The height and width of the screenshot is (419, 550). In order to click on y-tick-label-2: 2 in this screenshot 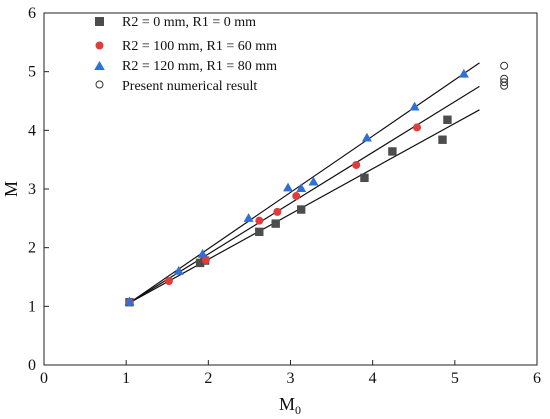, I will do `click(32, 248)`.